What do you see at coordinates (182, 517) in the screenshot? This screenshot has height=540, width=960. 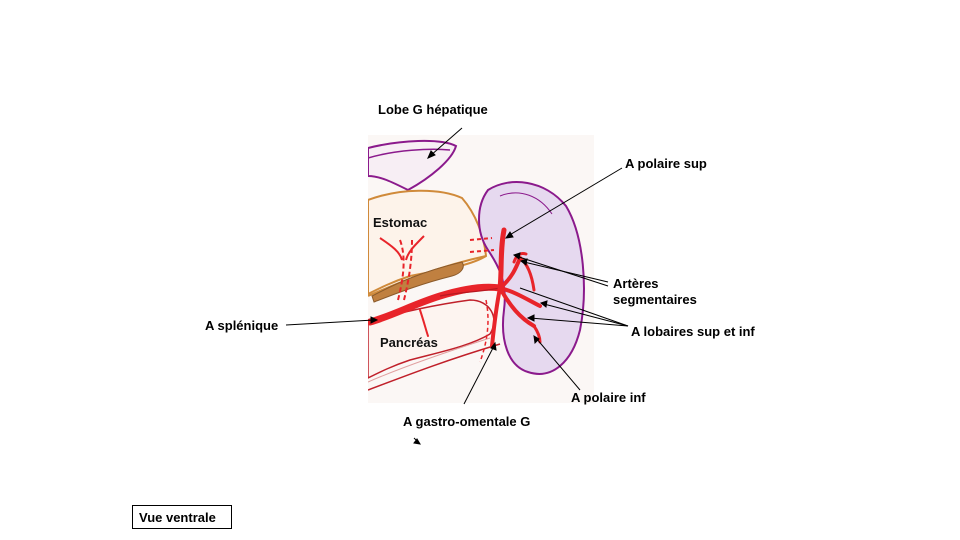 I see `view-caption-box: Vue ventrale` at bounding box center [182, 517].